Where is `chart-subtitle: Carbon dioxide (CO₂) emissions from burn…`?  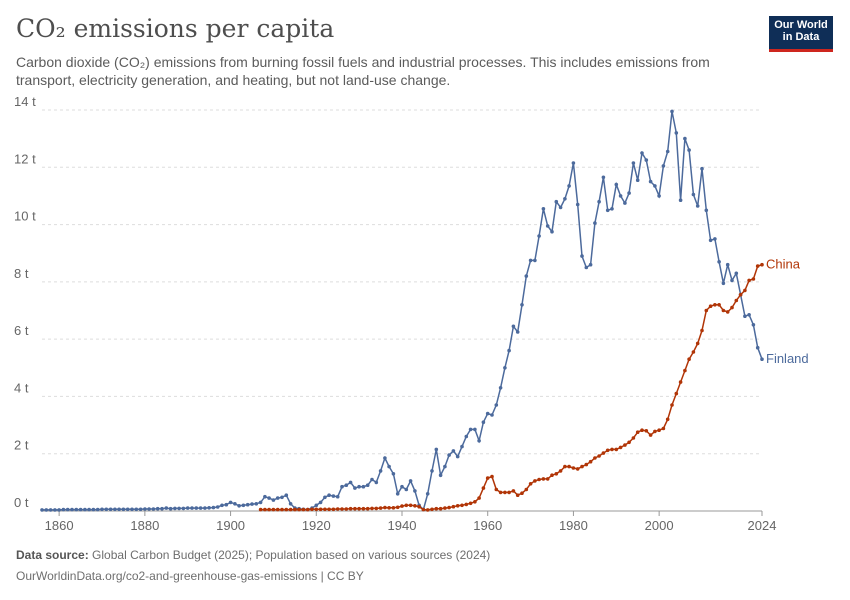
chart-subtitle: Carbon dioxide (CO₂) emissions from burn… is located at coordinates (363, 71).